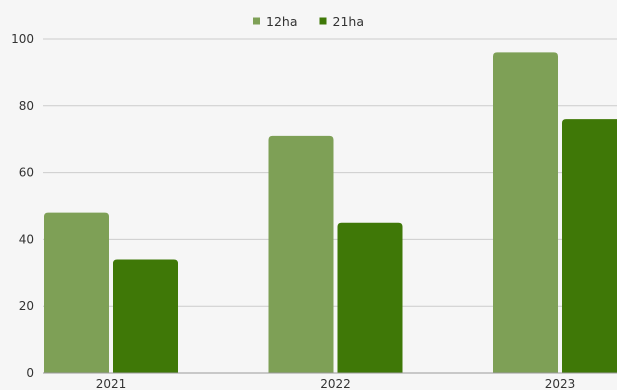 Image resolution: width=617 pixels, height=390 pixels. I want to click on bar-21ha-2023, so click(589, 246).